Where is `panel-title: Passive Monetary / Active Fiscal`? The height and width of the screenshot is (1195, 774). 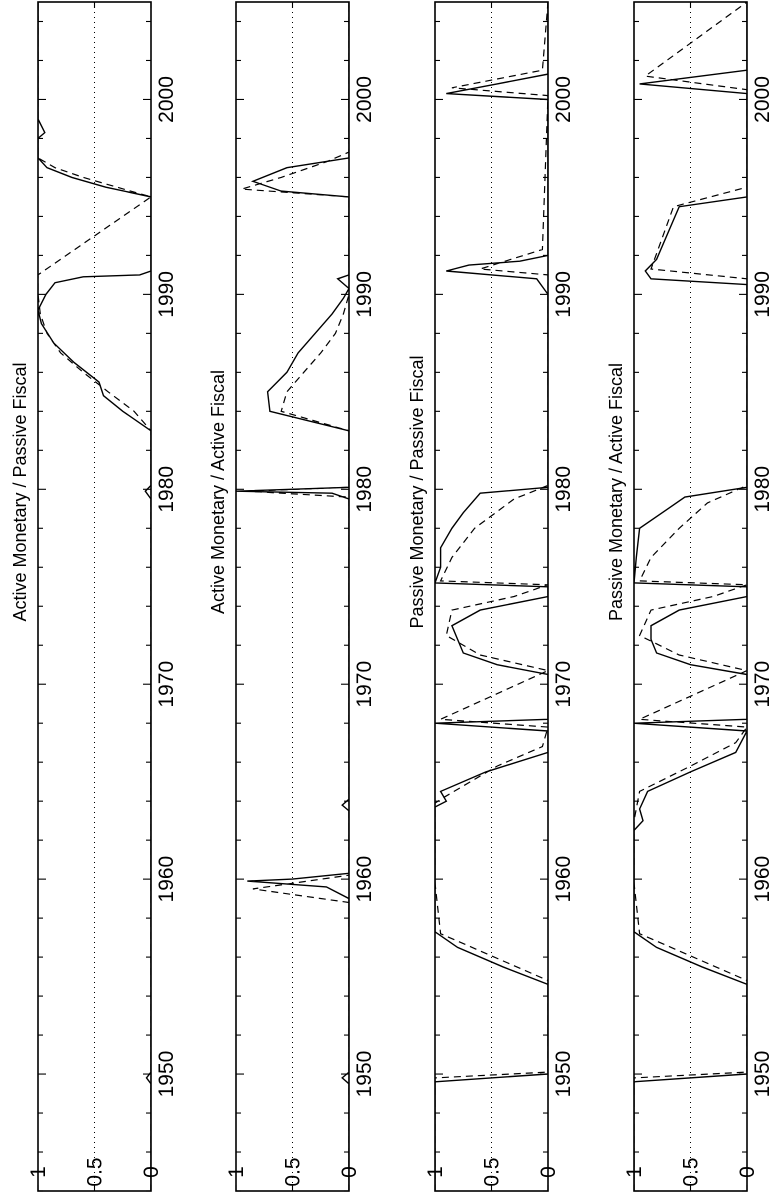
panel-title: Passive Monetary / Active Fiscal is located at coordinates (616, 492).